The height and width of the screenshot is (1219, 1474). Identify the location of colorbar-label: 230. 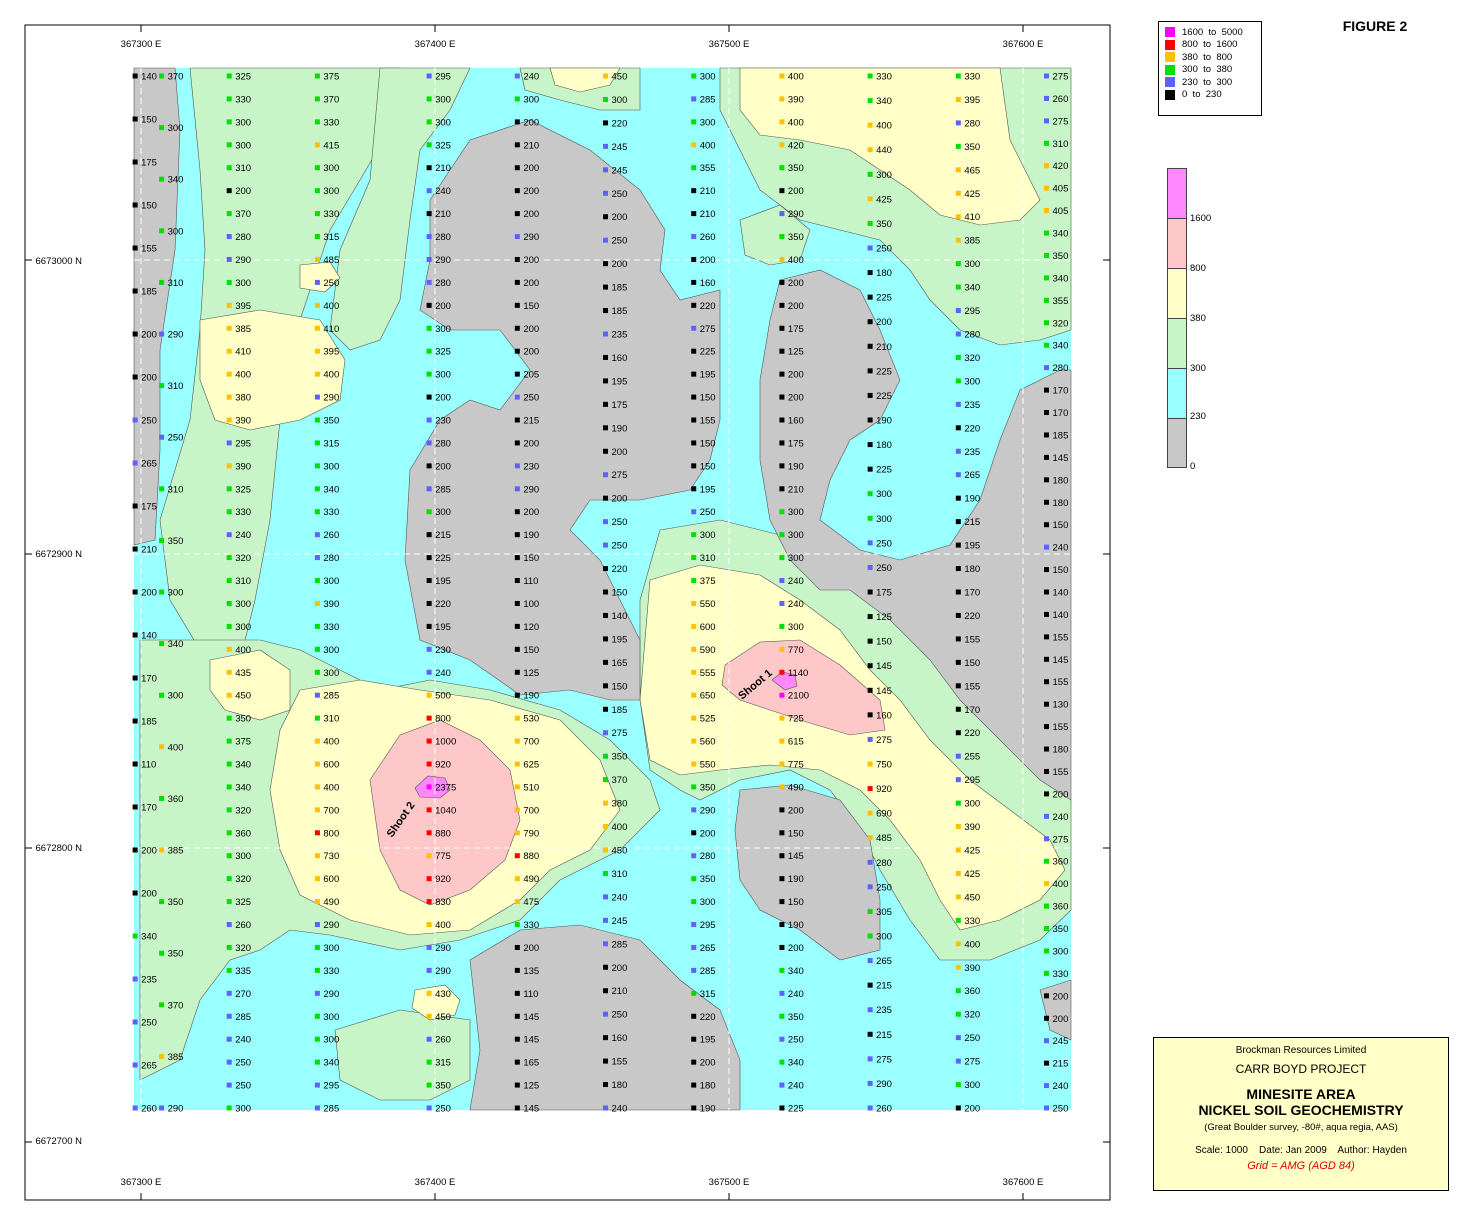
(1198, 416).